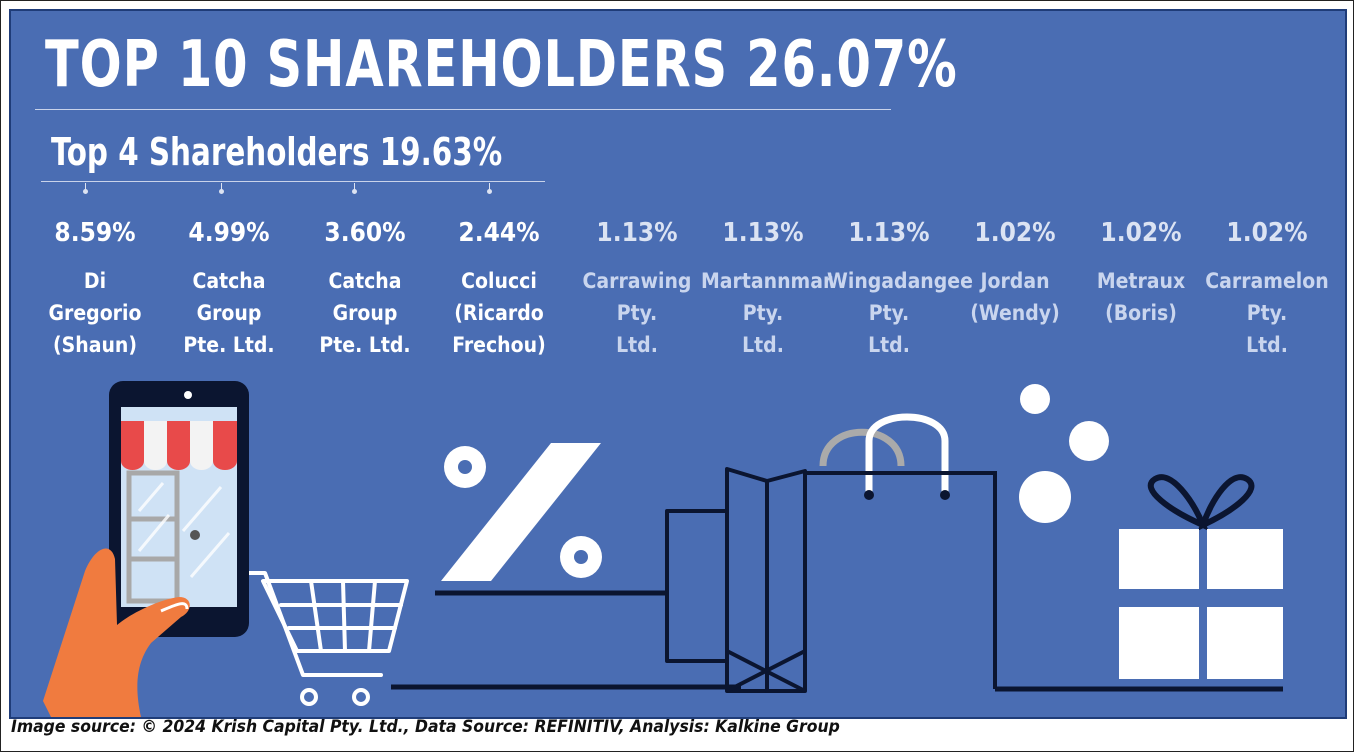  Describe the element at coordinates (95, 233) in the screenshot. I see `shareholder-percent: 8.59%` at that location.